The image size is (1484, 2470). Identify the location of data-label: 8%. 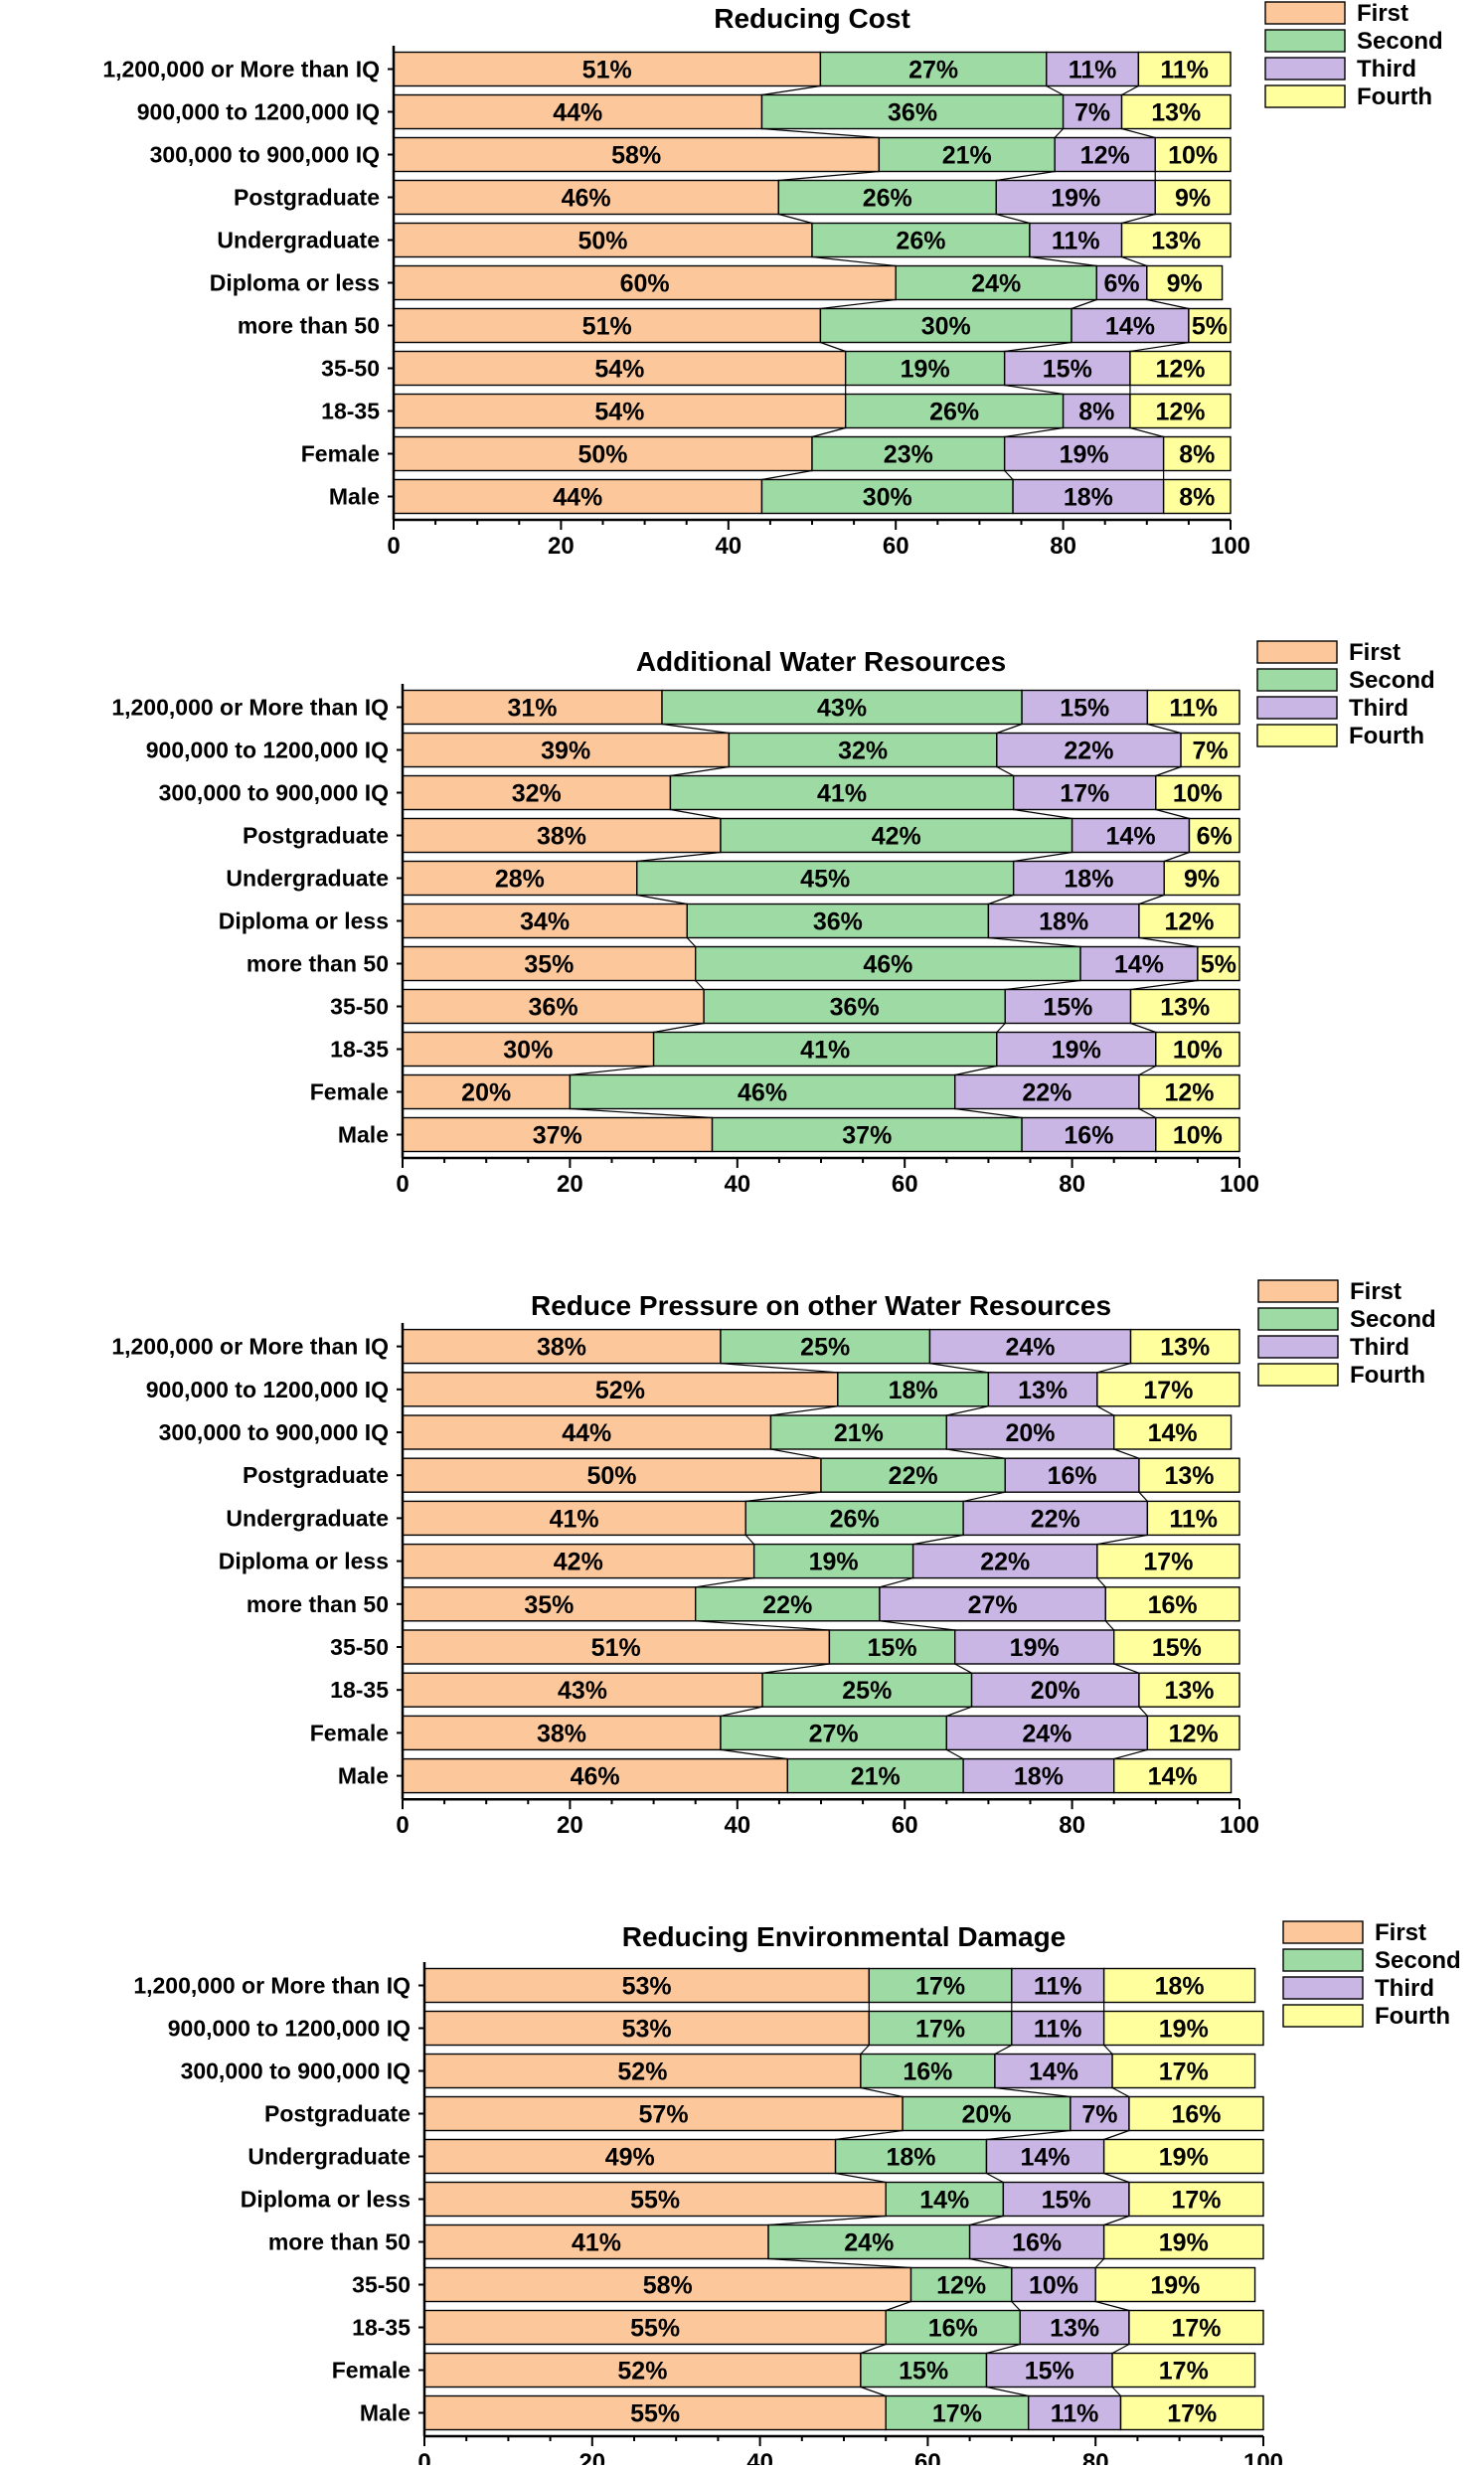
(1096, 412).